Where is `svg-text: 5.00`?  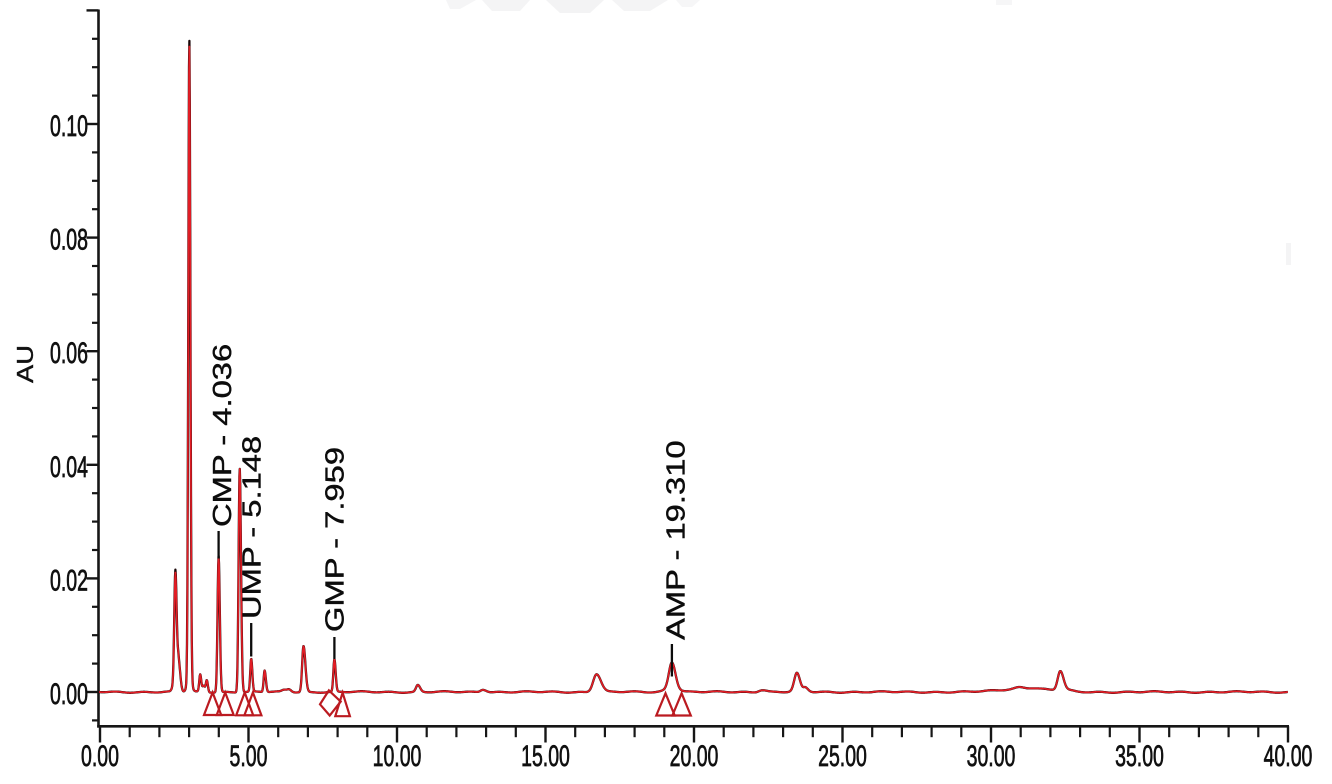
svg-text: 5.00 is located at coordinates (249, 756).